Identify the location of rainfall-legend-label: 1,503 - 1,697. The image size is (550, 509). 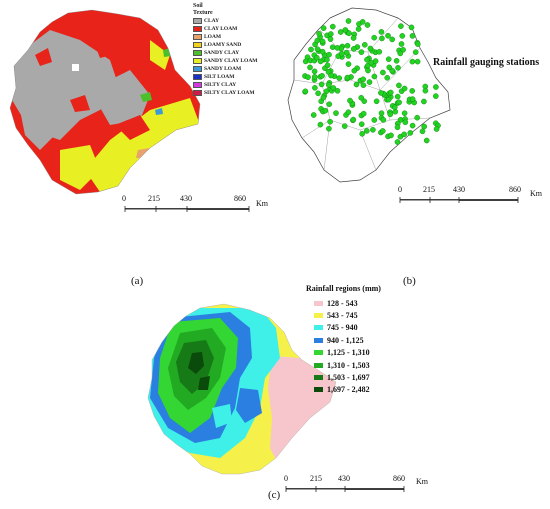
(348, 378).